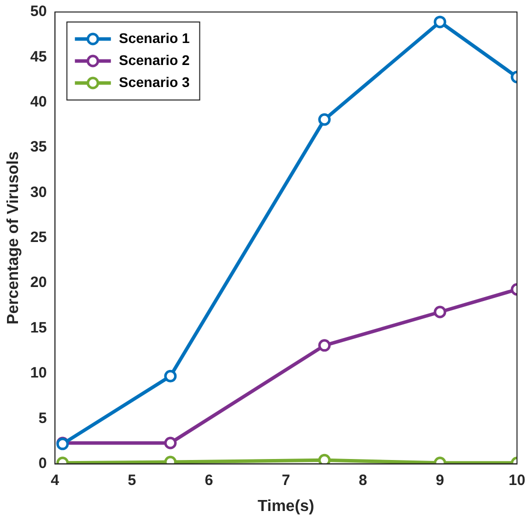 This screenshot has width=529, height=520. What do you see at coordinates (154, 38) in the screenshot?
I see `legend-label: Scenario 1` at bounding box center [154, 38].